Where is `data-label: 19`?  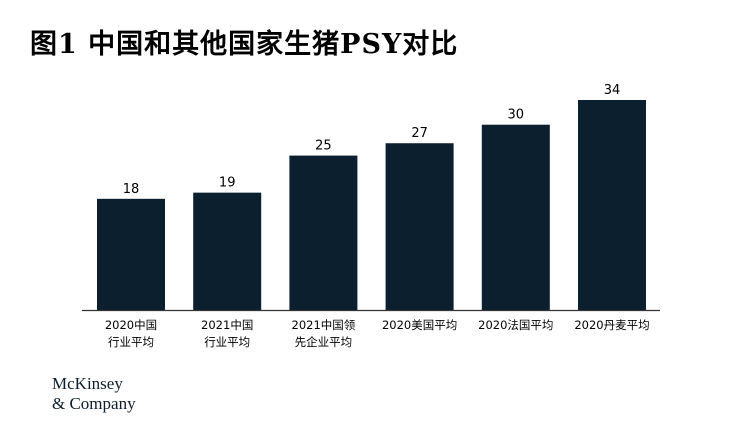 data-label: 19 is located at coordinates (227, 183).